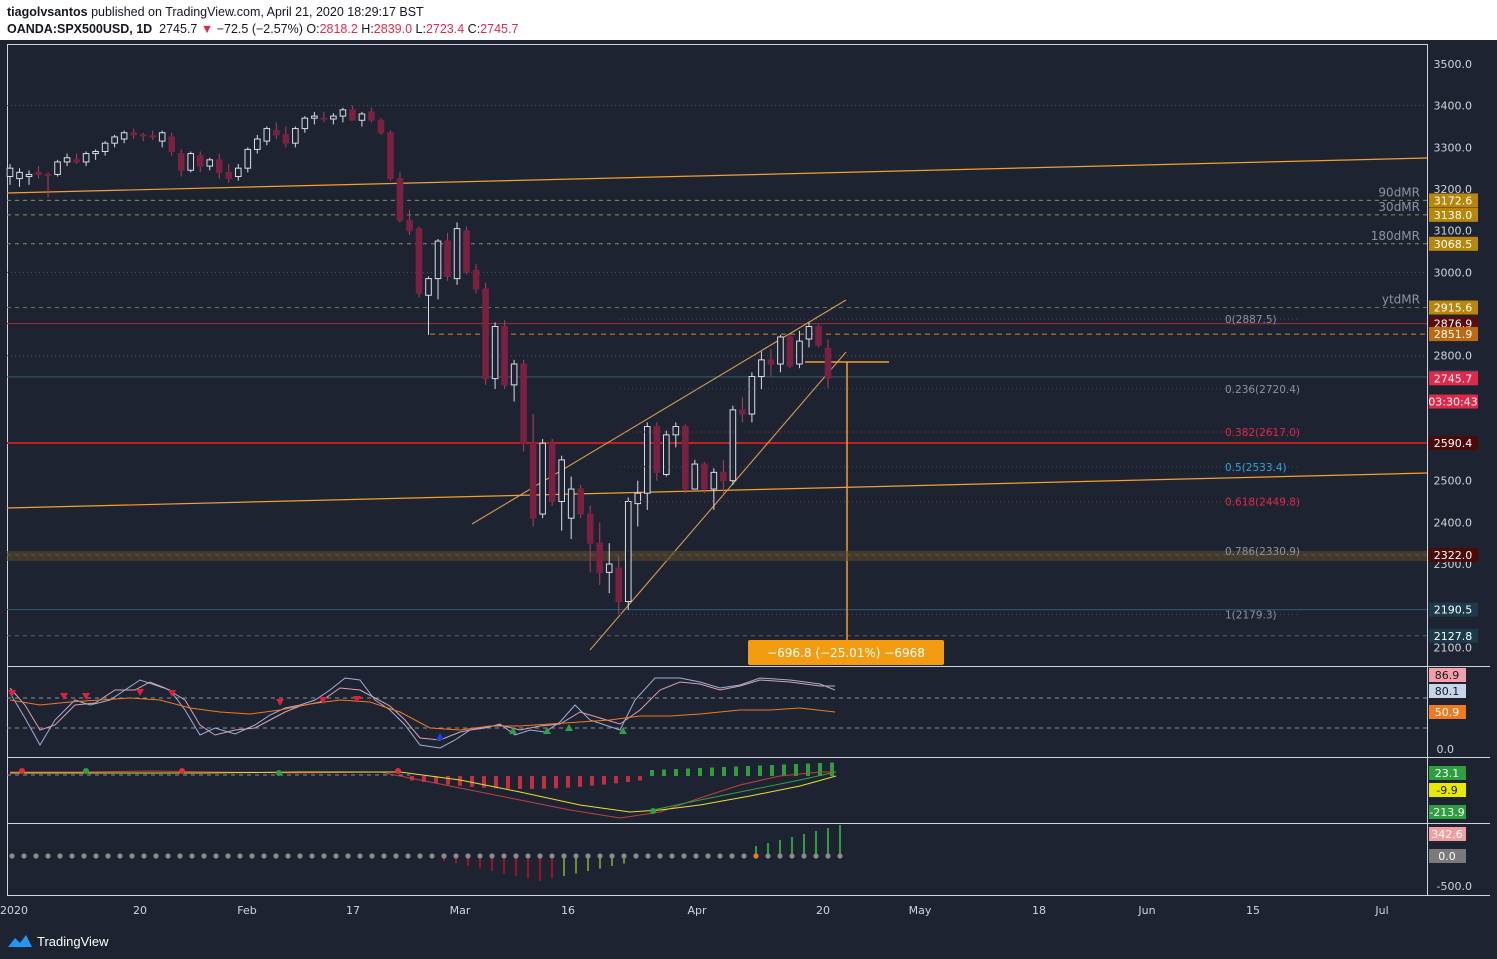 Image resolution: width=1497 pixels, height=959 pixels. Describe the element at coordinates (717, 713) in the screenshot. I see `stoch-rsi-pane` at that location.